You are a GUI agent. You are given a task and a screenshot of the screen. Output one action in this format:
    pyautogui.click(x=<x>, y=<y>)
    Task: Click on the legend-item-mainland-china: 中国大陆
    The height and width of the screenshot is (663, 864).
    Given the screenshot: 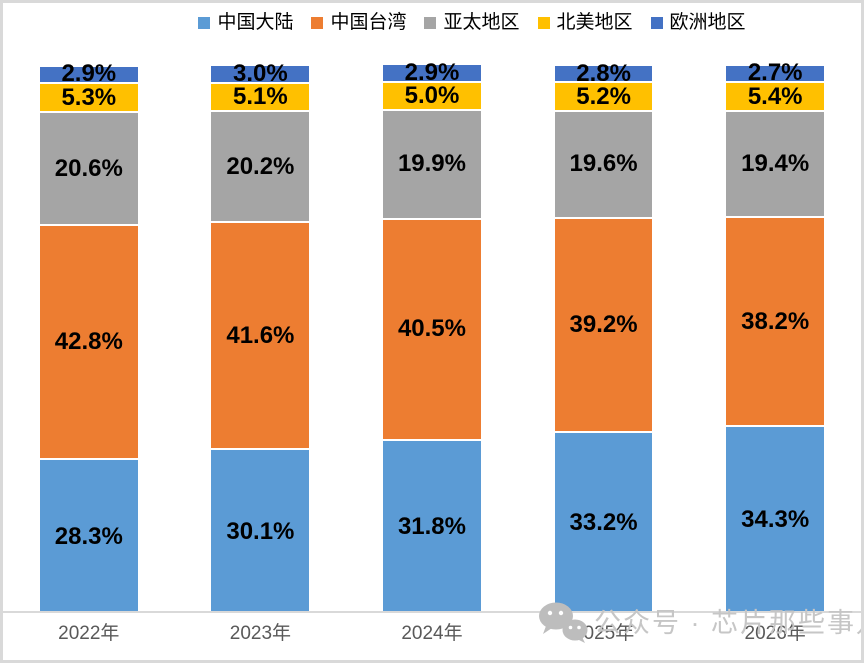 What is the action you would take?
    pyautogui.click(x=245, y=22)
    